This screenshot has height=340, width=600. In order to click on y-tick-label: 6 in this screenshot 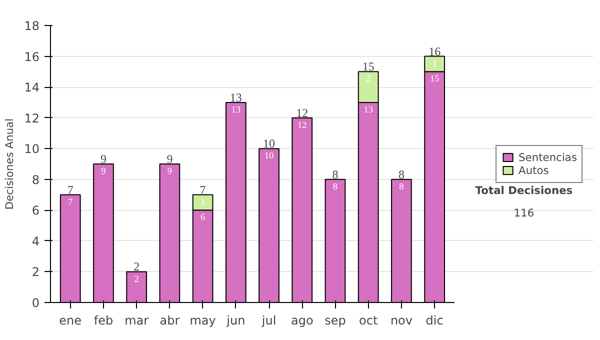, I will do `click(36, 211)`.